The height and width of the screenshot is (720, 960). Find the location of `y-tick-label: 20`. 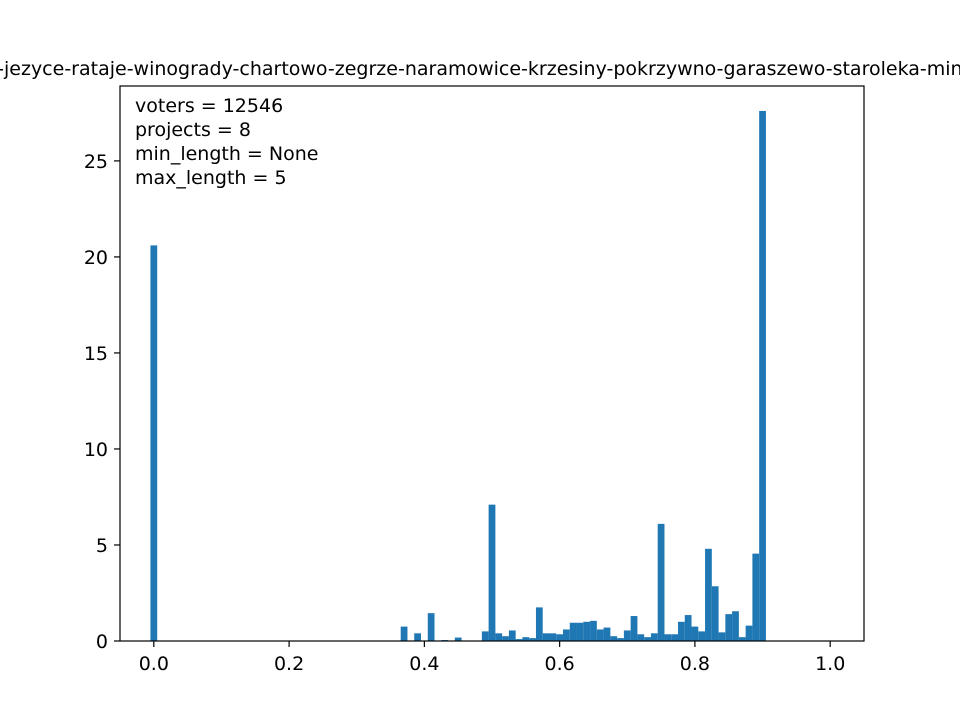

y-tick-label: 20 is located at coordinates (96, 258).